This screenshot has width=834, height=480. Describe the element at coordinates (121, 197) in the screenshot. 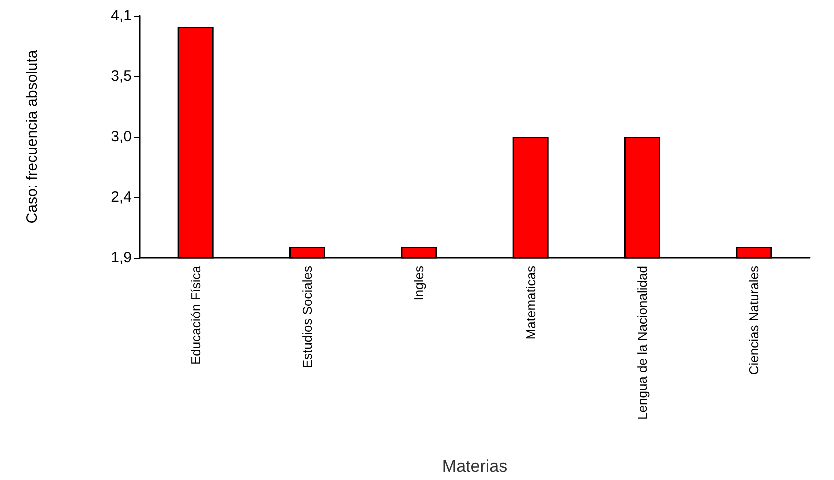

I see `y-tick-label: 2,4` at that location.